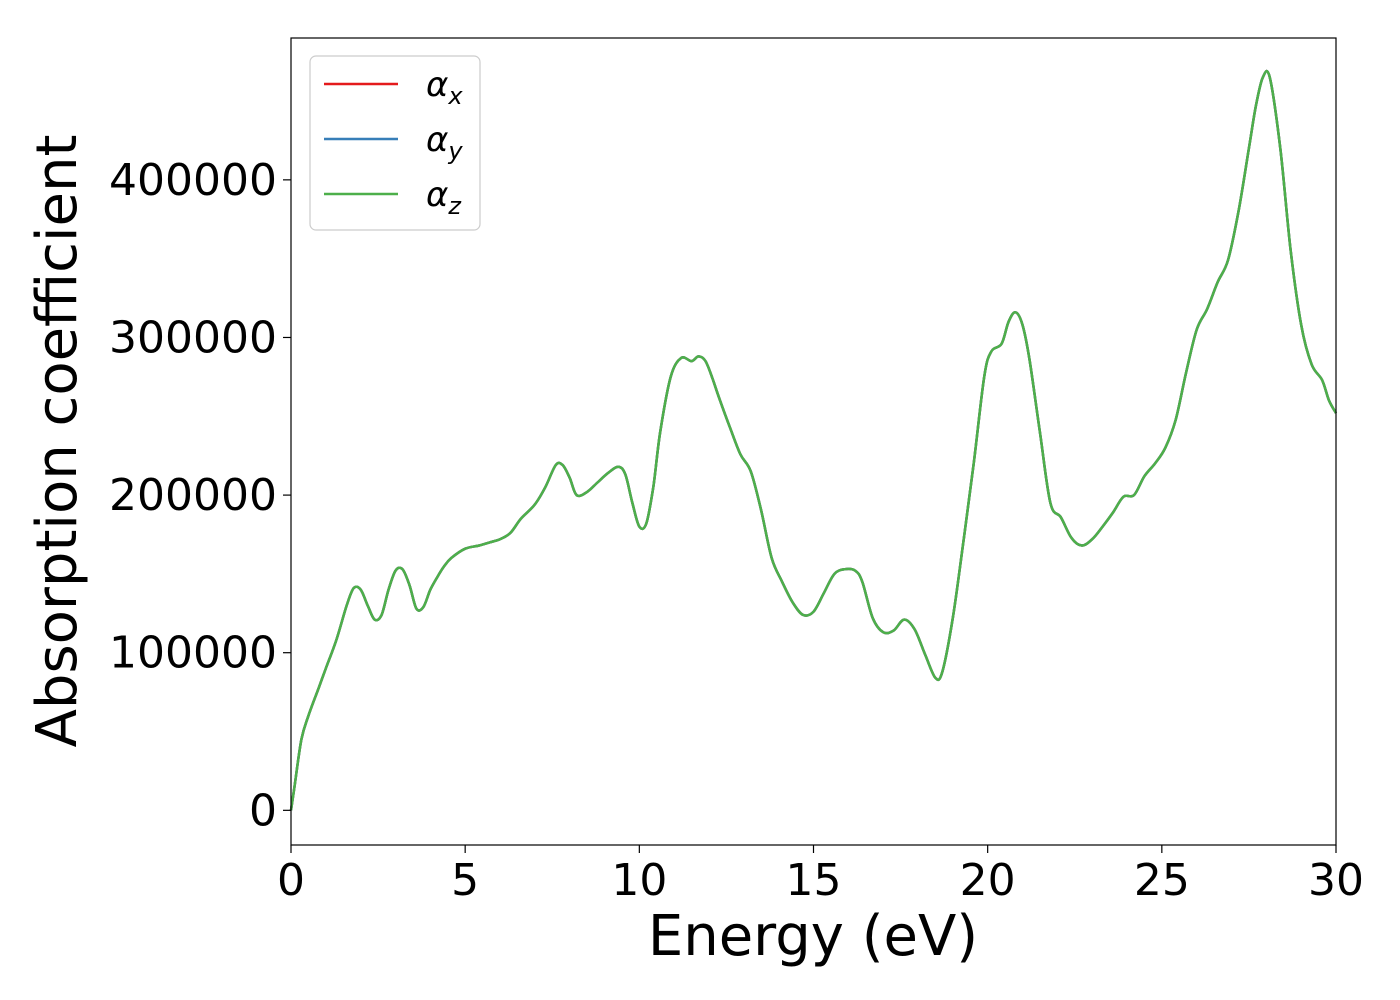 The image size is (1400, 1000). What do you see at coordinates (193, 337) in the screenshot?
I see `y-tick-label: 300000` at bounding box center [193, 337].